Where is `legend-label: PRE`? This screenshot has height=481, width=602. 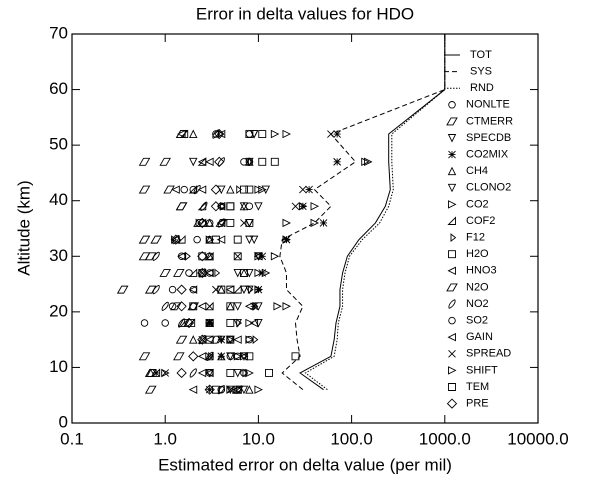 legend-label: PRE is located at coordinates (477, 404).